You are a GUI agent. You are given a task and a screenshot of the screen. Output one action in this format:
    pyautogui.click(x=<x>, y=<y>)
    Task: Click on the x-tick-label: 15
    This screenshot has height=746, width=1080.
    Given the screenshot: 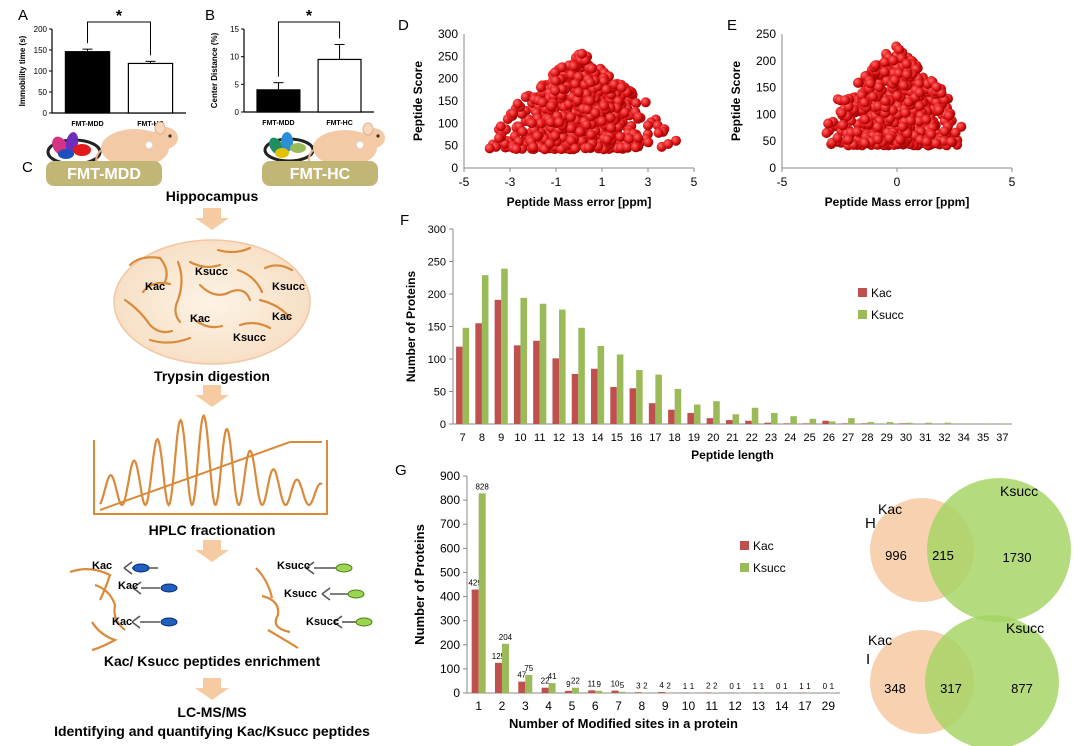 What is the action you would take?
    pyautogui.click(x=617, y=438)
    